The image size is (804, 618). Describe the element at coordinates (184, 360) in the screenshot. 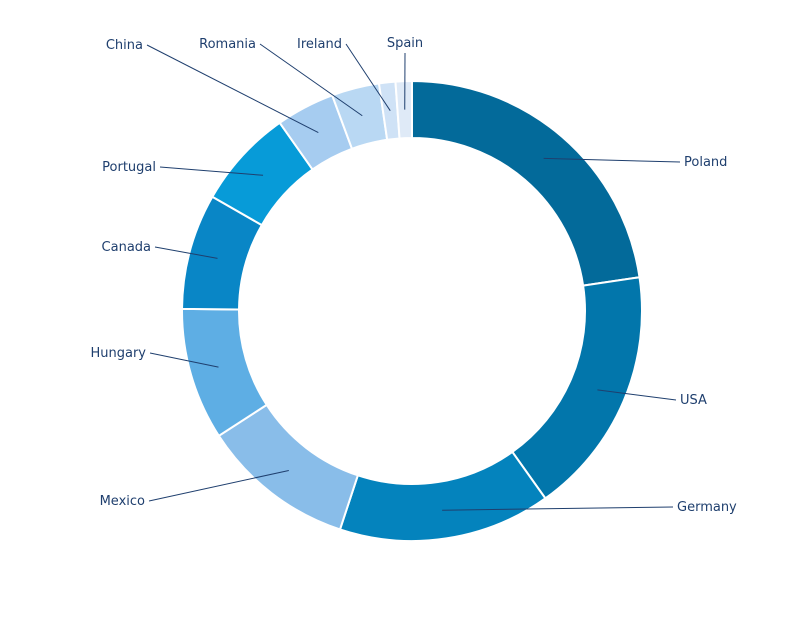

I see `leader-line-hungary` at that location.